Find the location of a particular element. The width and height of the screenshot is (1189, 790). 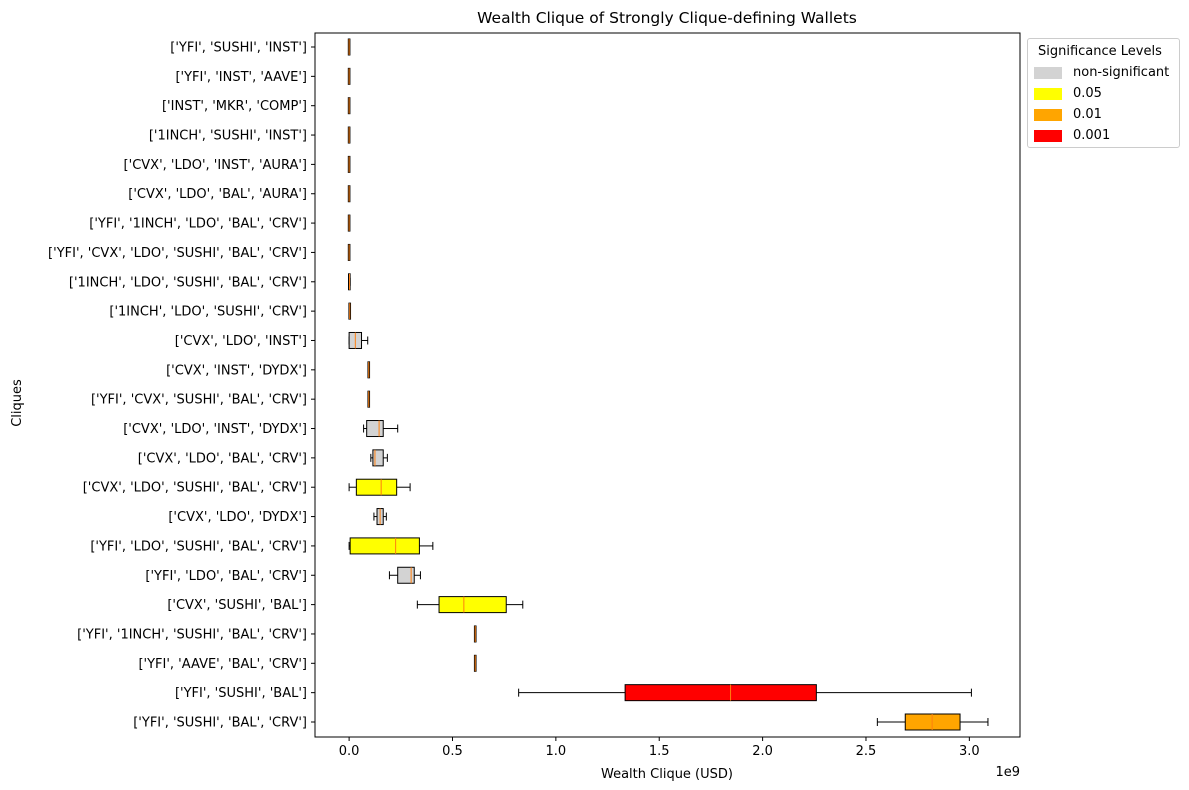

y-tick-label: ['1INCH', 'LDO', 'SUSHI', 'CRV'] is located at coordinates (208, 312).